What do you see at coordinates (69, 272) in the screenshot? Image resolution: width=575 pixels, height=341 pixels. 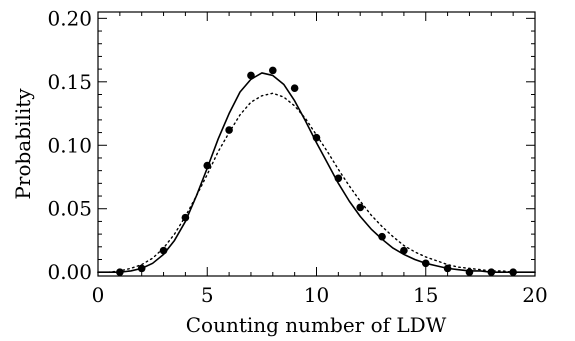 I see `y-tick-label: 0.00` at bounding box center [69, 272].